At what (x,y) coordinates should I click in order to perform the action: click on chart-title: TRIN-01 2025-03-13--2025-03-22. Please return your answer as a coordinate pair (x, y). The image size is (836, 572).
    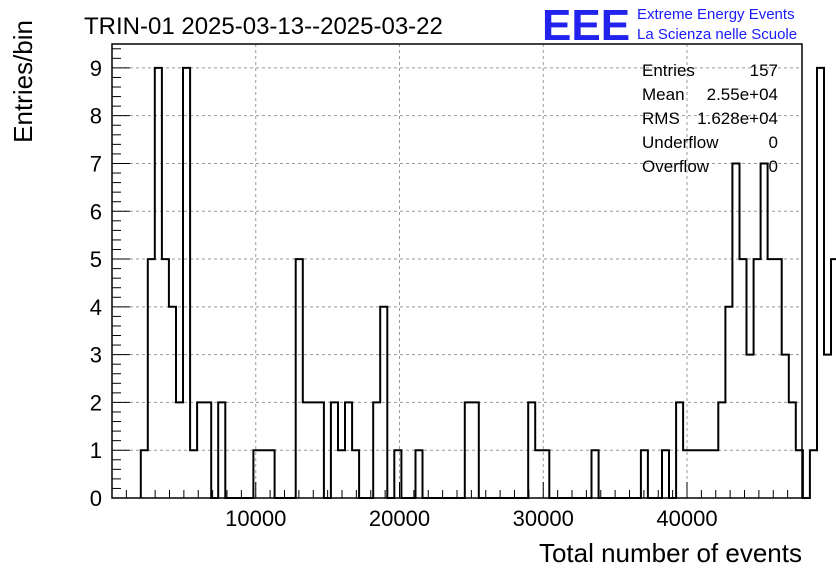
    Looking at the image, I should click on (263, 26).